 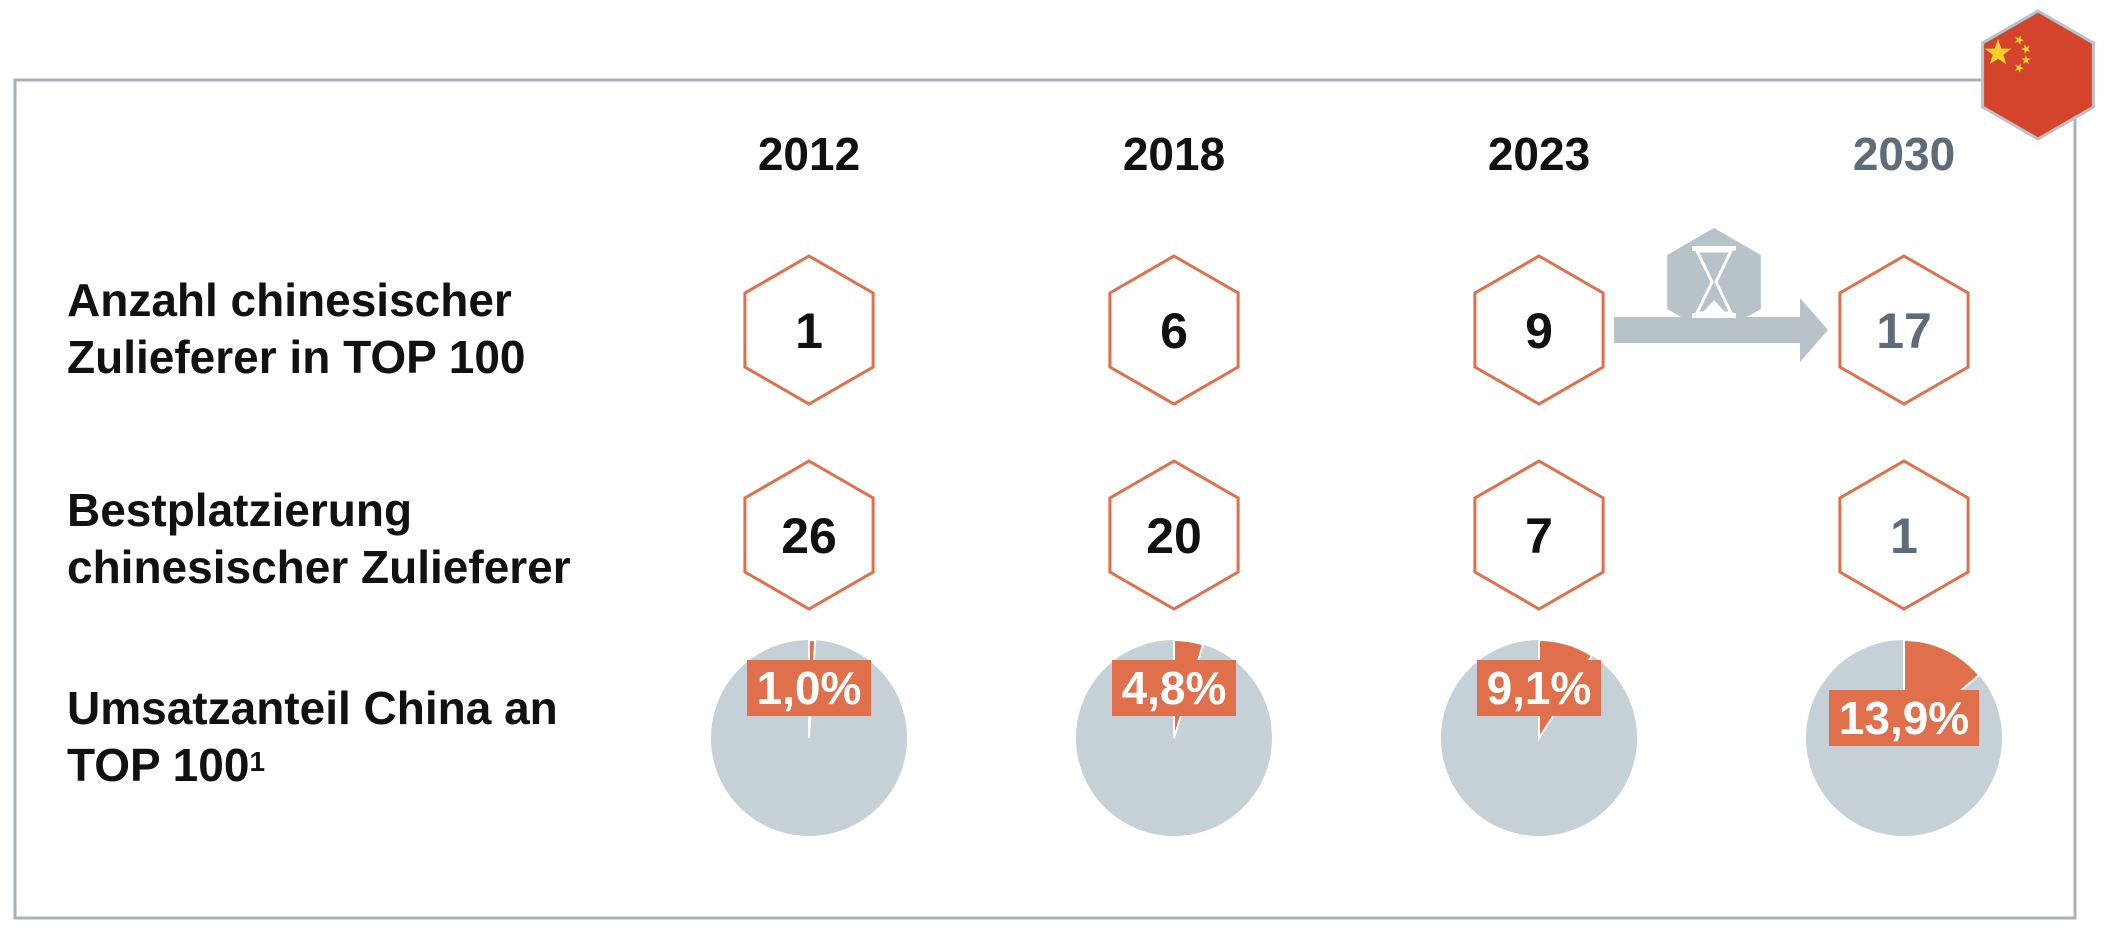 I want to click on year-headers: 2012 2018 2023 2030, so click(x=1356, y=154).